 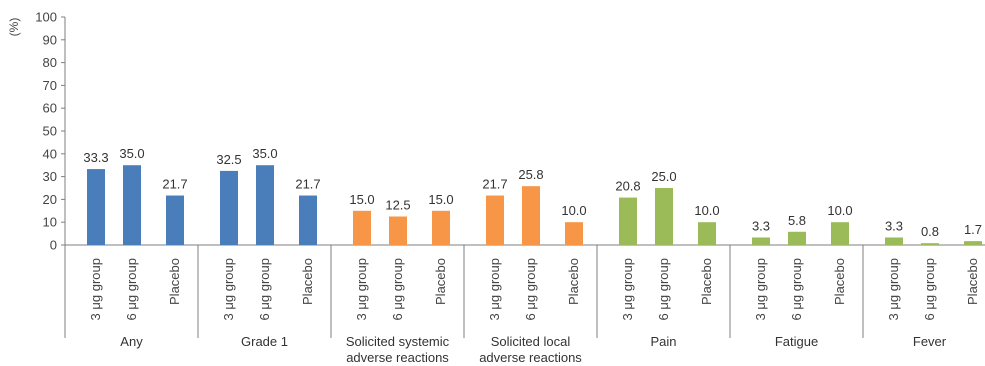 I want to click on y-tick-label: 70, so click(x=50, y=85).